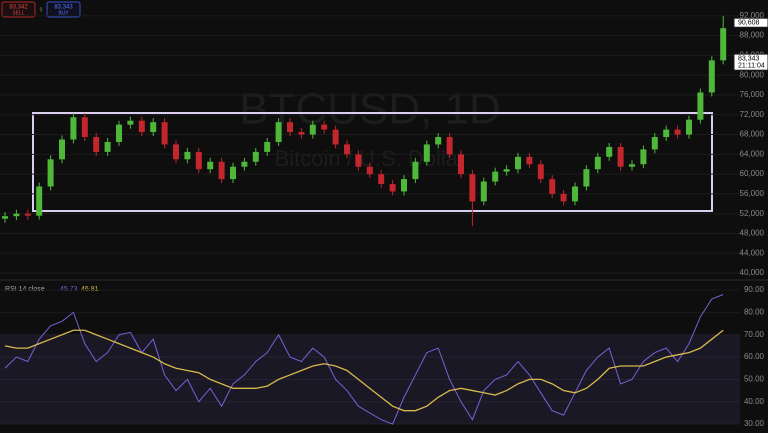 This screenshot has width=768, height=433. Describe the element at coordinates (370, 109) in the screenshot. I see `watermark-symbol: BTCUSD, 1D` at that location.